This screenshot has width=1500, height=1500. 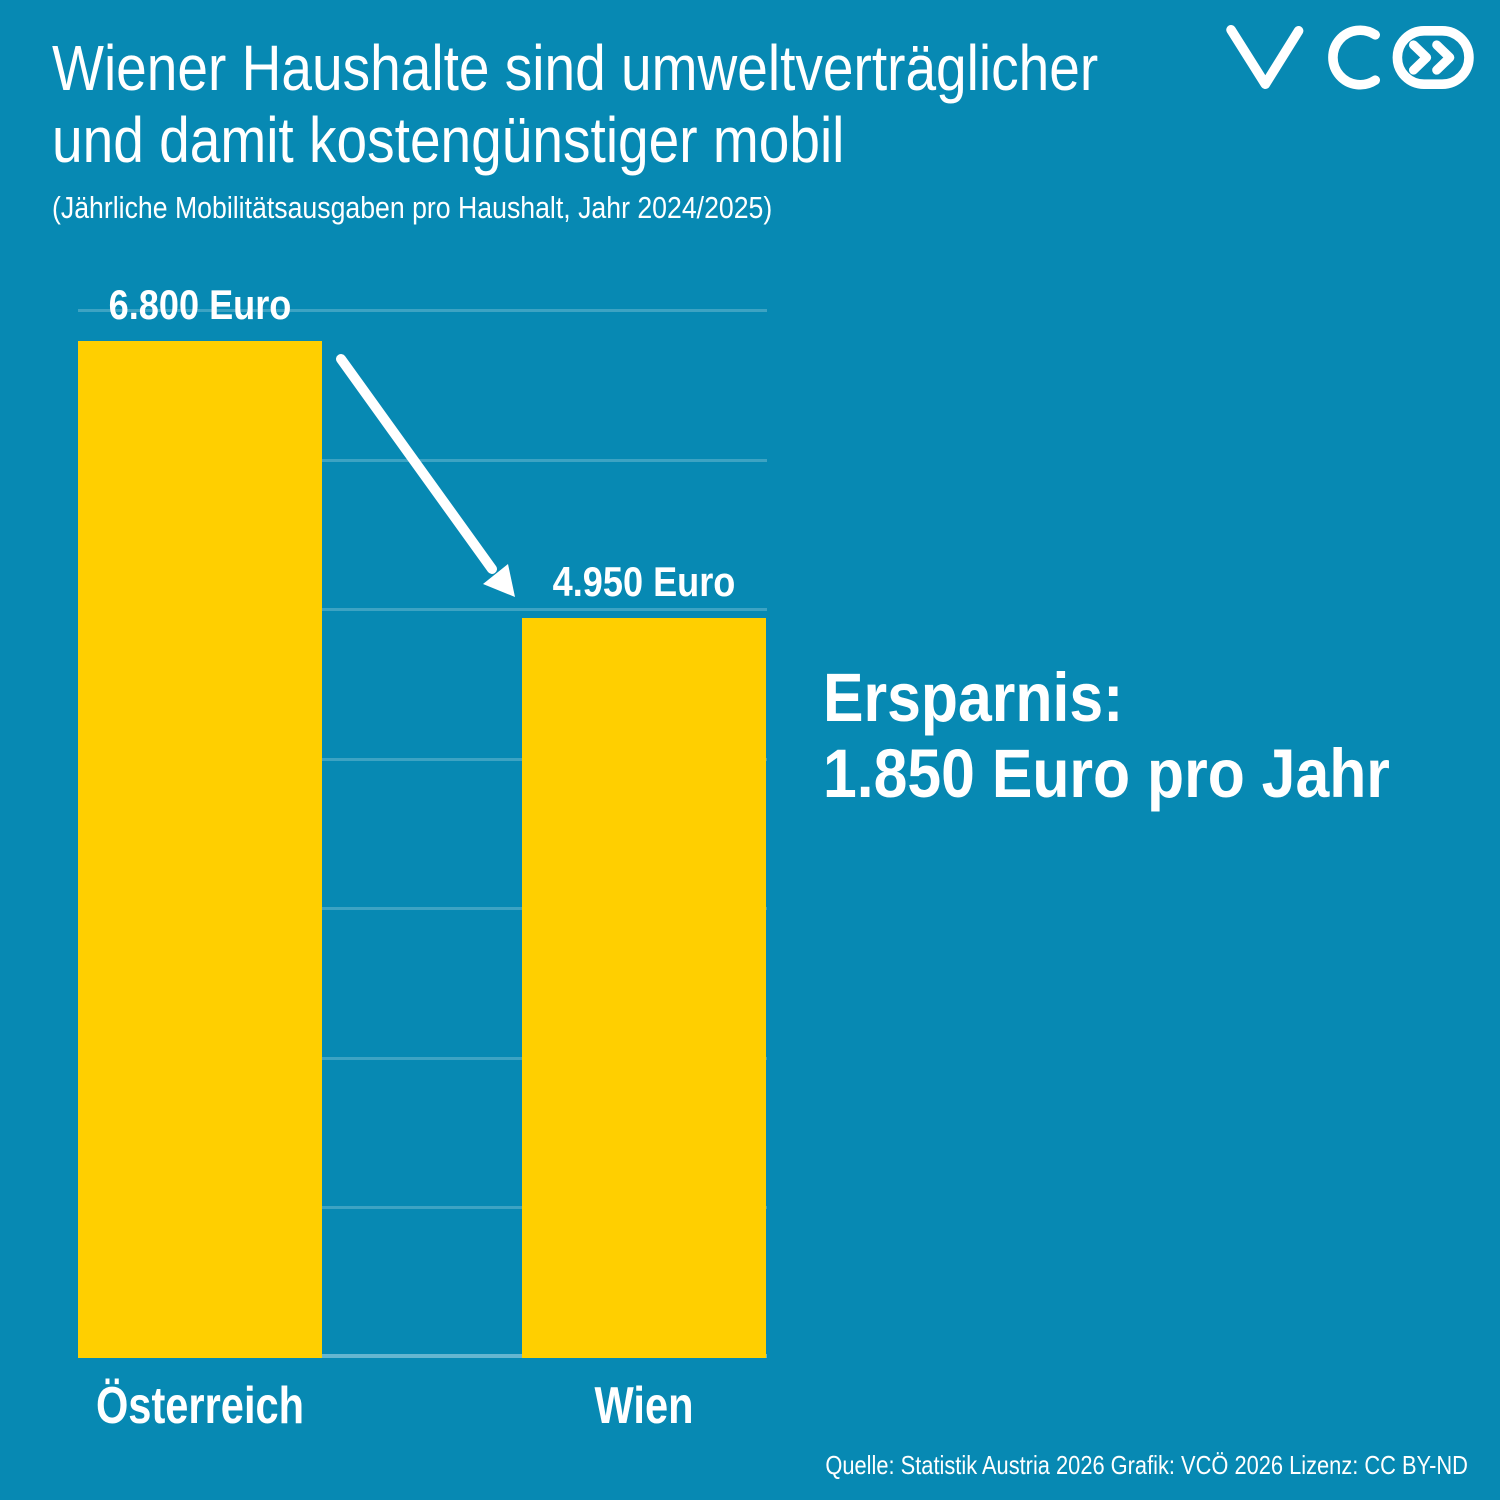 What do you see at coordinates (644, 581) in the screenshot?
I see `bar-value-wien: 4.950 Euro` at bounding box center [644, 581].